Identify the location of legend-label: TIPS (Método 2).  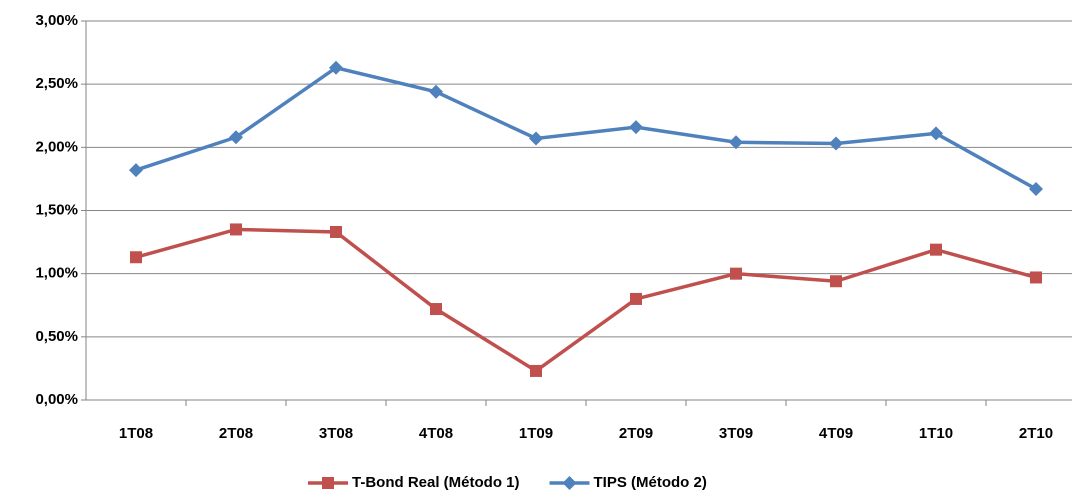
(650, 482).